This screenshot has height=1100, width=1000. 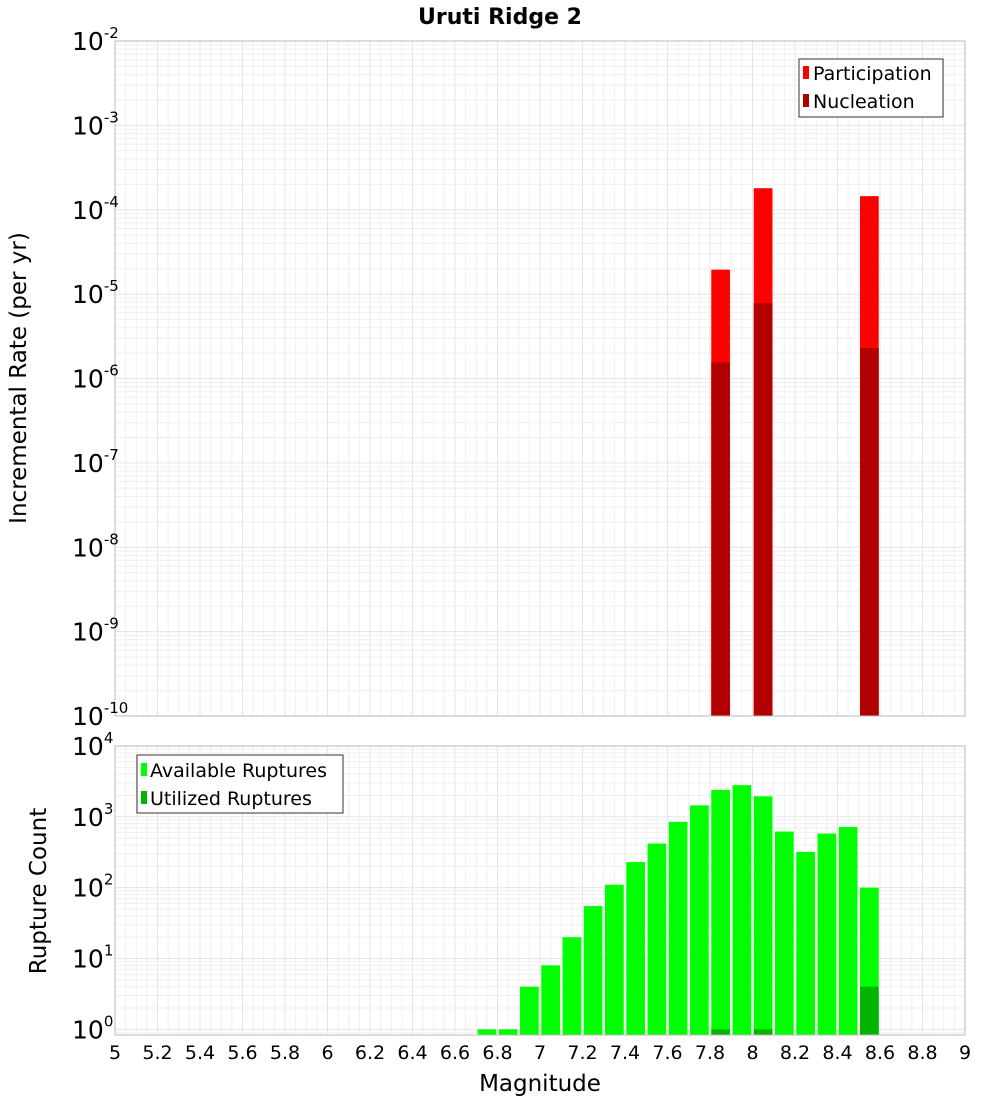 What do you see at coordinates (95, 124) in the screenshot?
I see `top-y-tick-label: 10⁻³` at bounding box center [95, 124].